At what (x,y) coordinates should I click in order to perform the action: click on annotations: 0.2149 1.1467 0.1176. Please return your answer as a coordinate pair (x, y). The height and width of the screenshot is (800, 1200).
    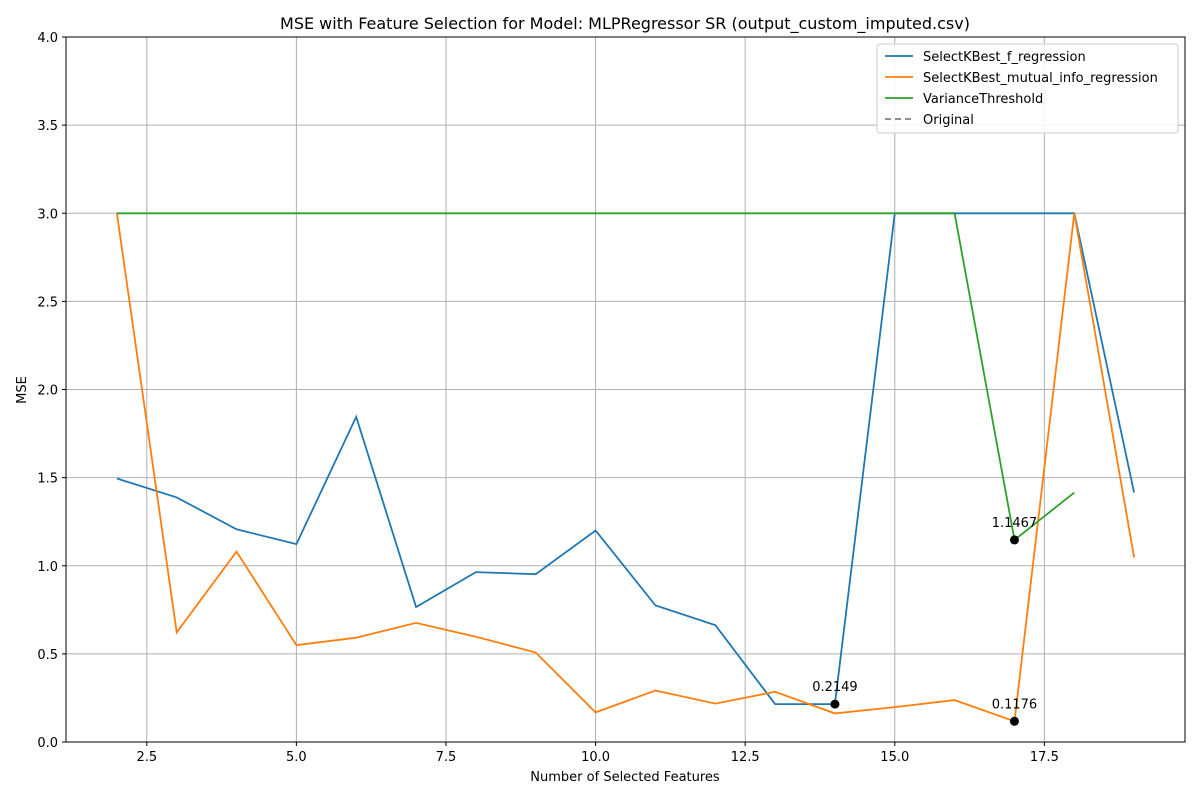
    Looking at the image, I should click on (924, 621).